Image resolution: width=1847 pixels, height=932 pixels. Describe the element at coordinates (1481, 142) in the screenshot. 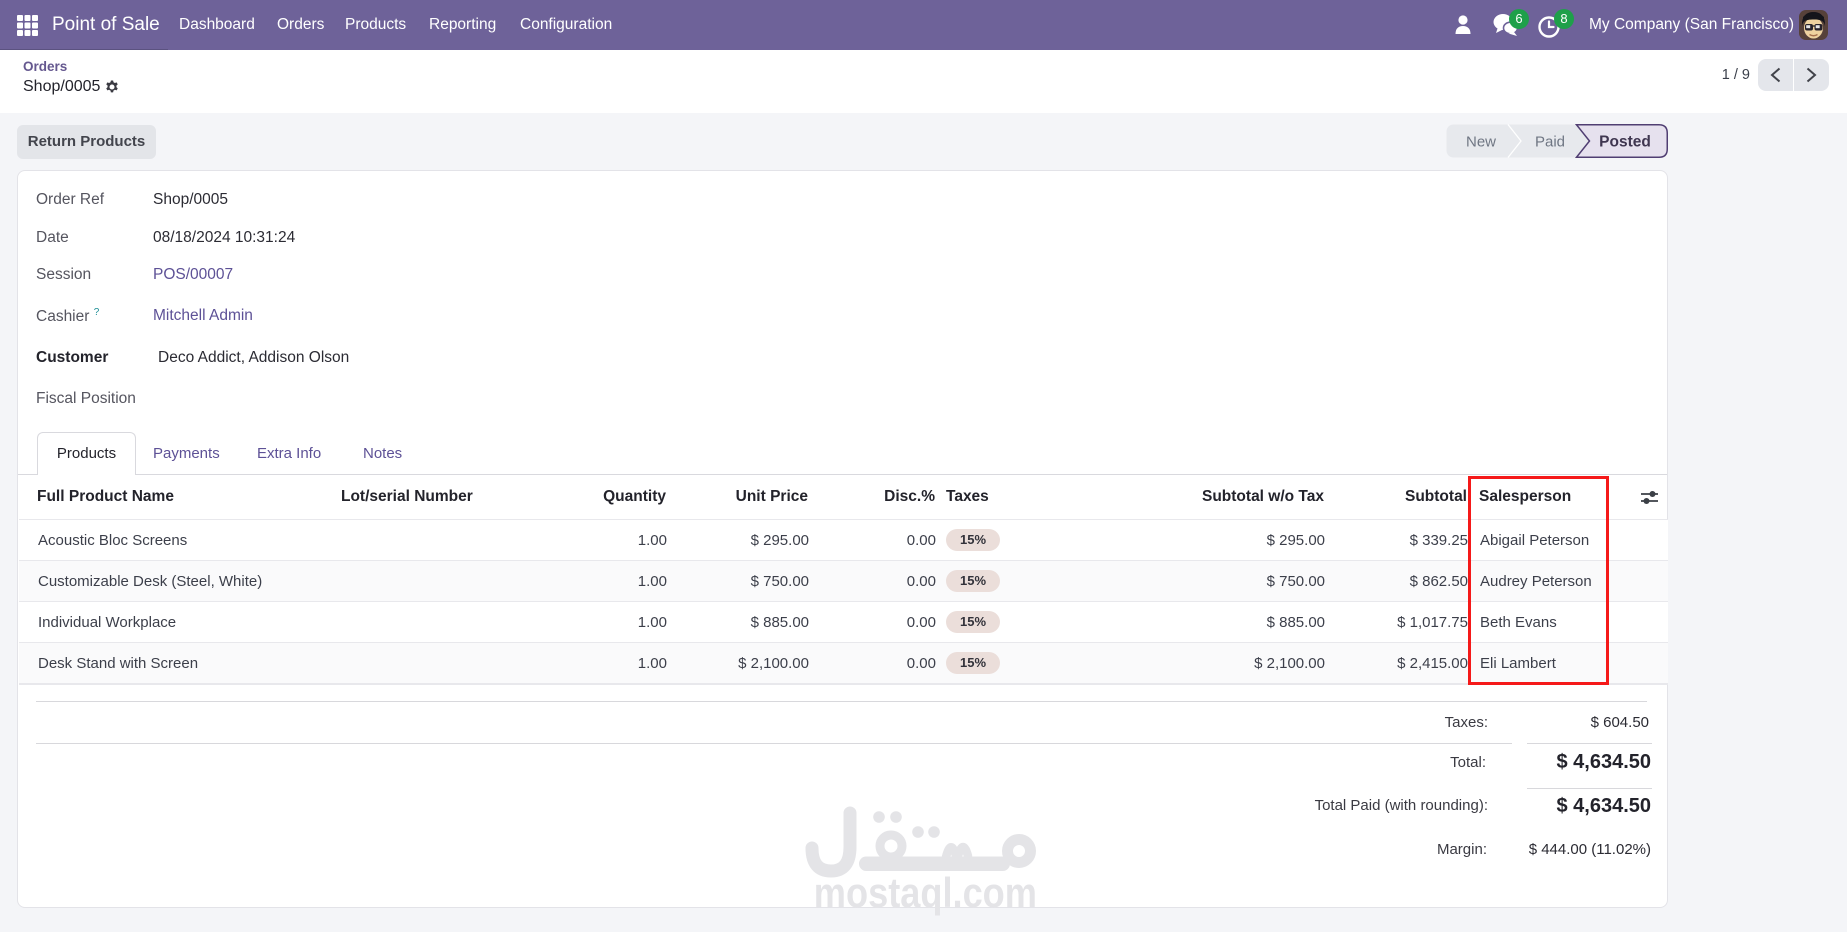

I see `svg-text: New` at that location.